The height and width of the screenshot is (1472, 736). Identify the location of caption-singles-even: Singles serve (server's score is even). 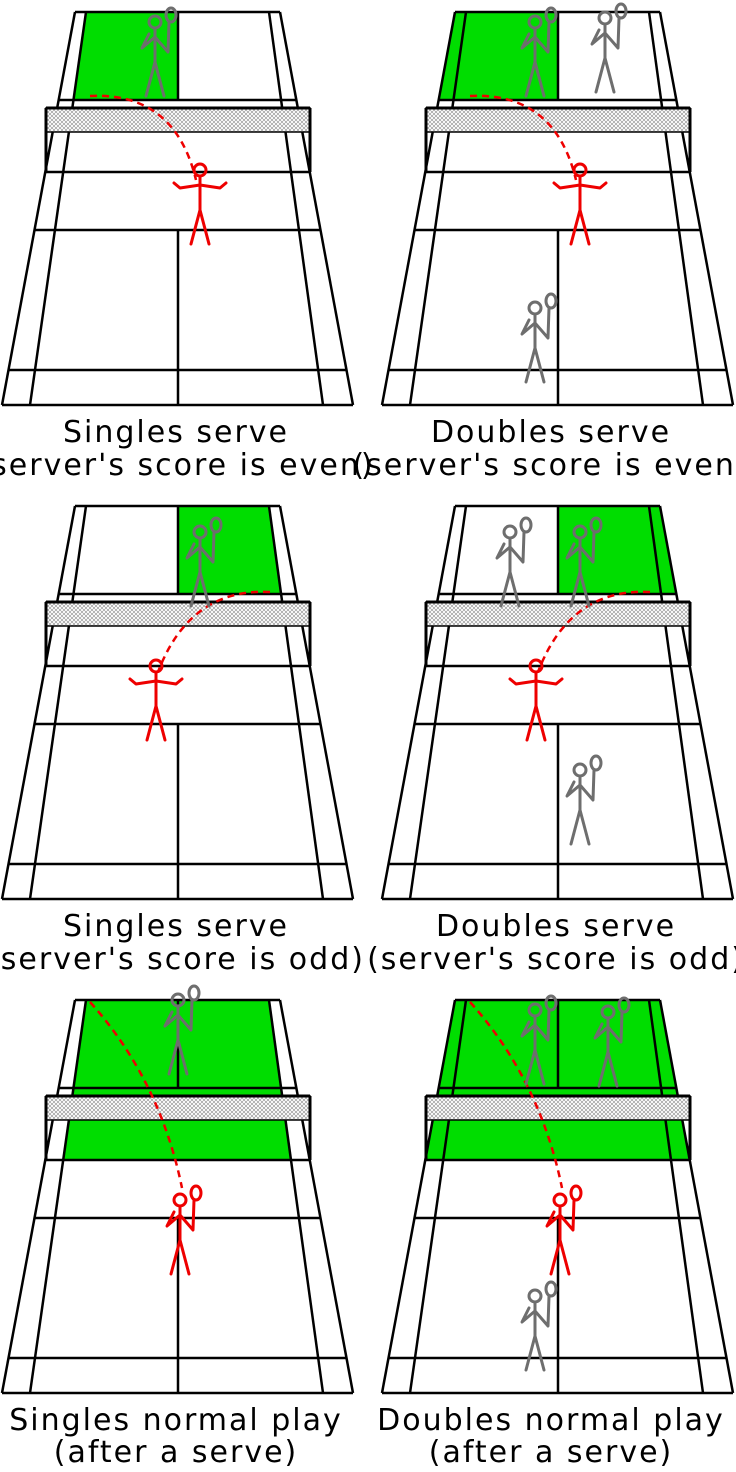
(187, 449).